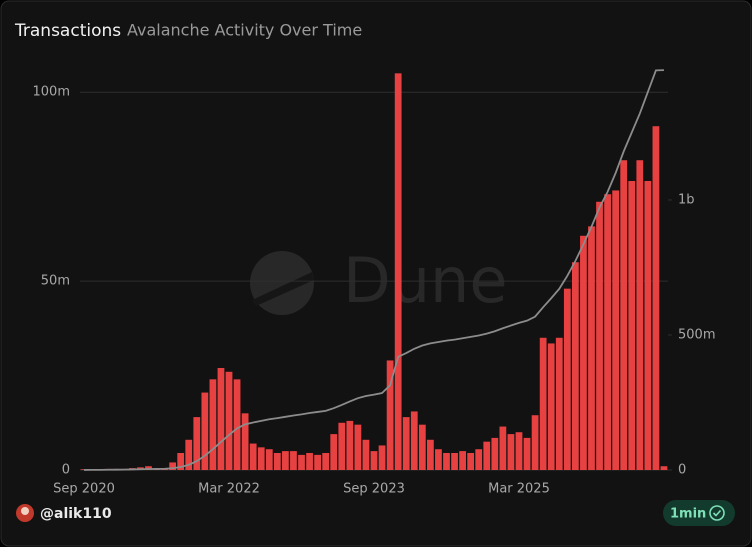 This screenshot has width=752, height=547. What do you see at coordinates (76, 514) in the screenshot?
I see `user-handle: @alik110` at bounding box center [76, 514].